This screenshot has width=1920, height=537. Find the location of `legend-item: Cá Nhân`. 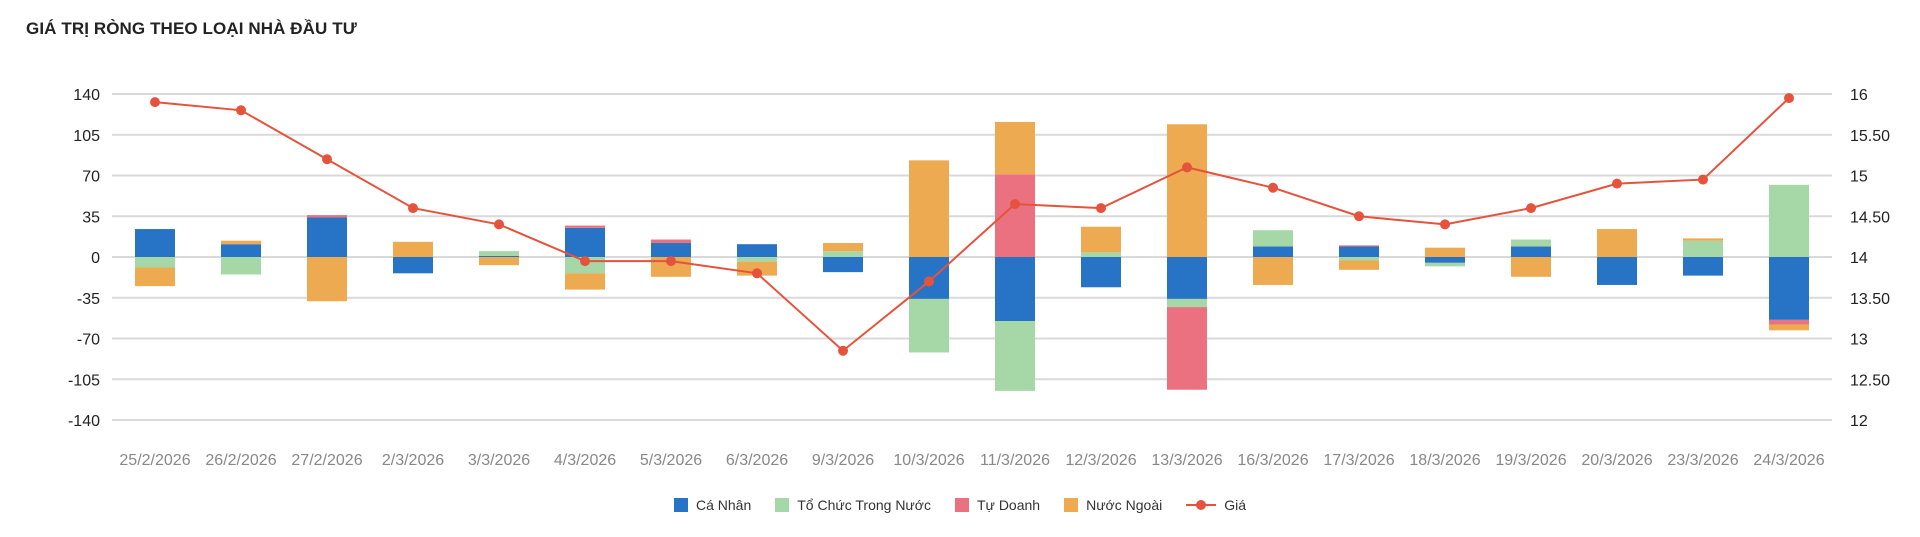

legend-item: Cá Nhân is located at coordinates (712, 505).